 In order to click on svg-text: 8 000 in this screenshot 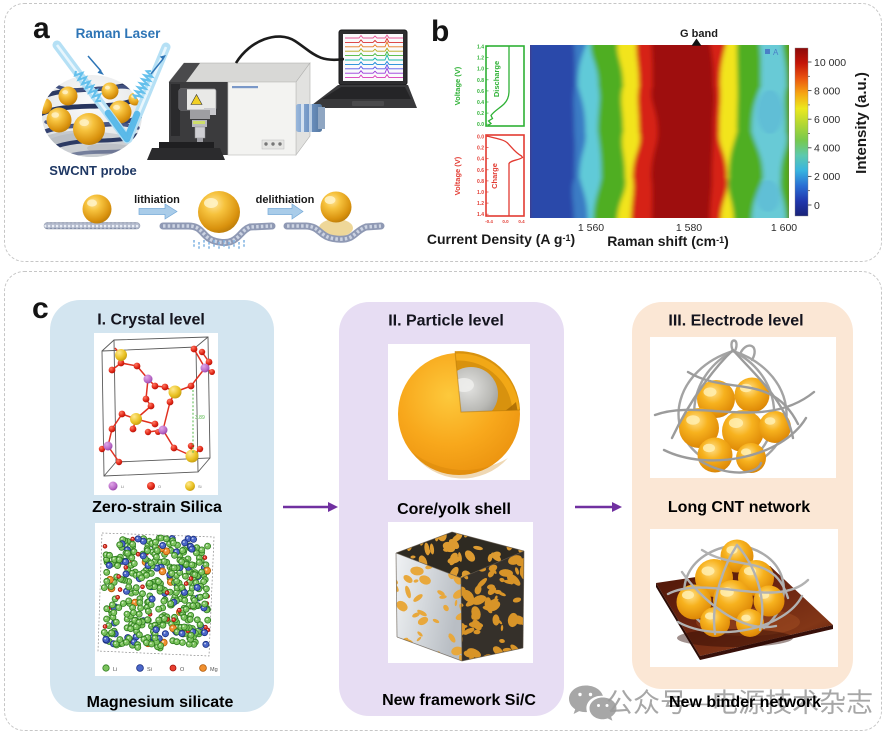, I will do `click(827, 91)`.